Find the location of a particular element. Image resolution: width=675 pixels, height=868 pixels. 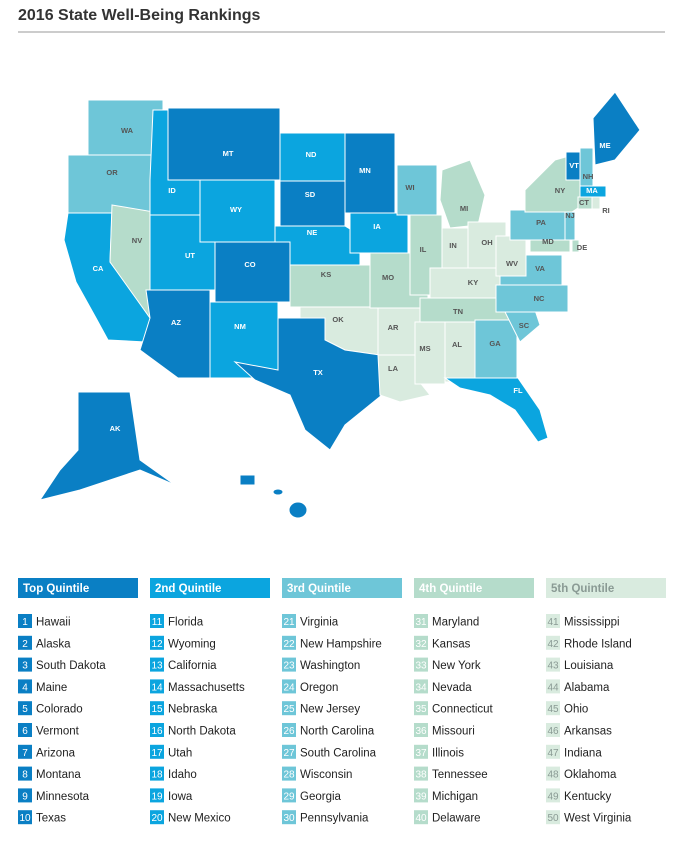

state-name: Kansas is located at coordinates (451, 644).